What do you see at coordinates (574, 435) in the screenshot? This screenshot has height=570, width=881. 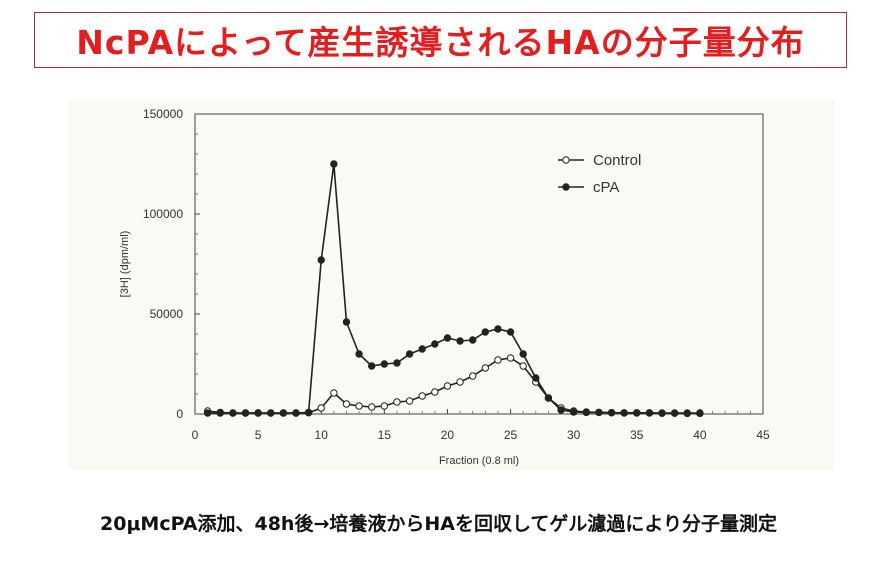 I see `x-tick-label: 30` at bounding box center [574, 435].